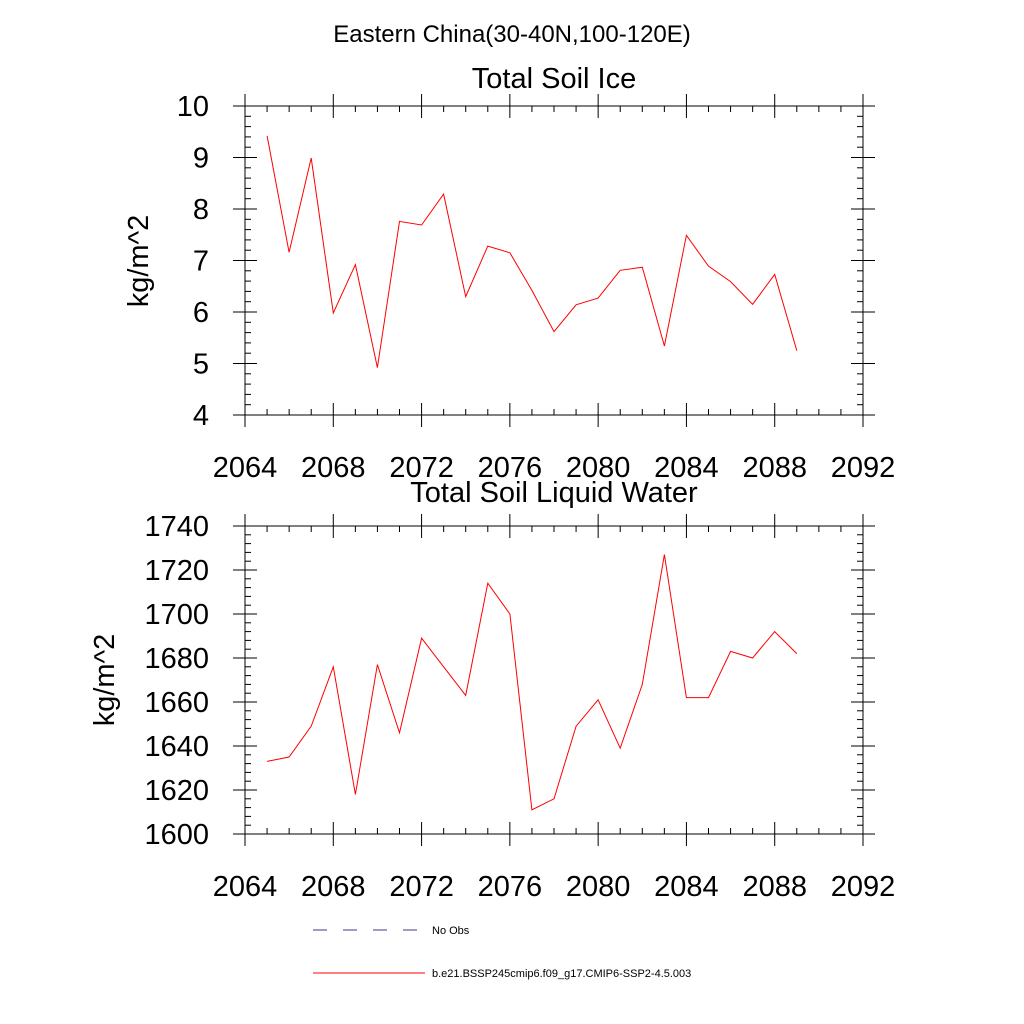  I want to click on y-tick-label: 1680, so click(176, 659).